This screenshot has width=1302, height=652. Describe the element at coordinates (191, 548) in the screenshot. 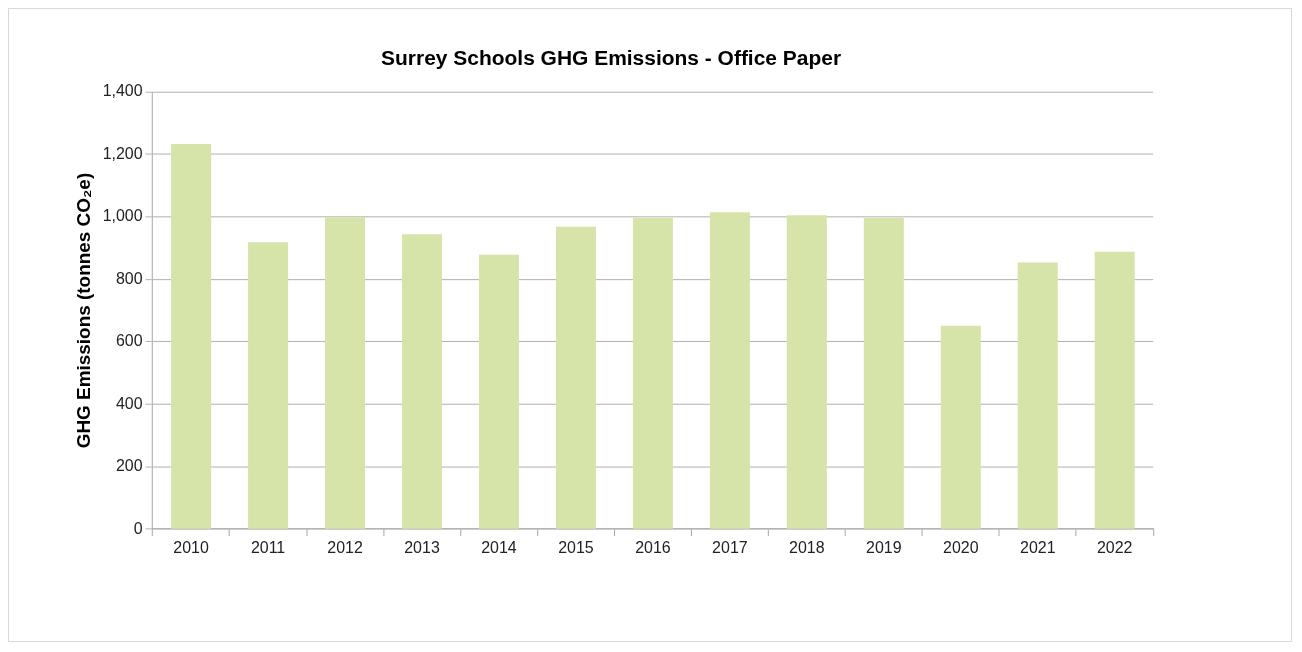

I see `x-tick-label: 2010` at that location.